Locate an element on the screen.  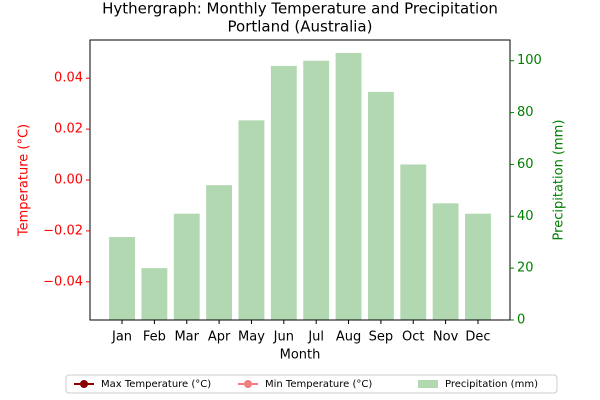
legend-patch is located at coordinates (428, 384).